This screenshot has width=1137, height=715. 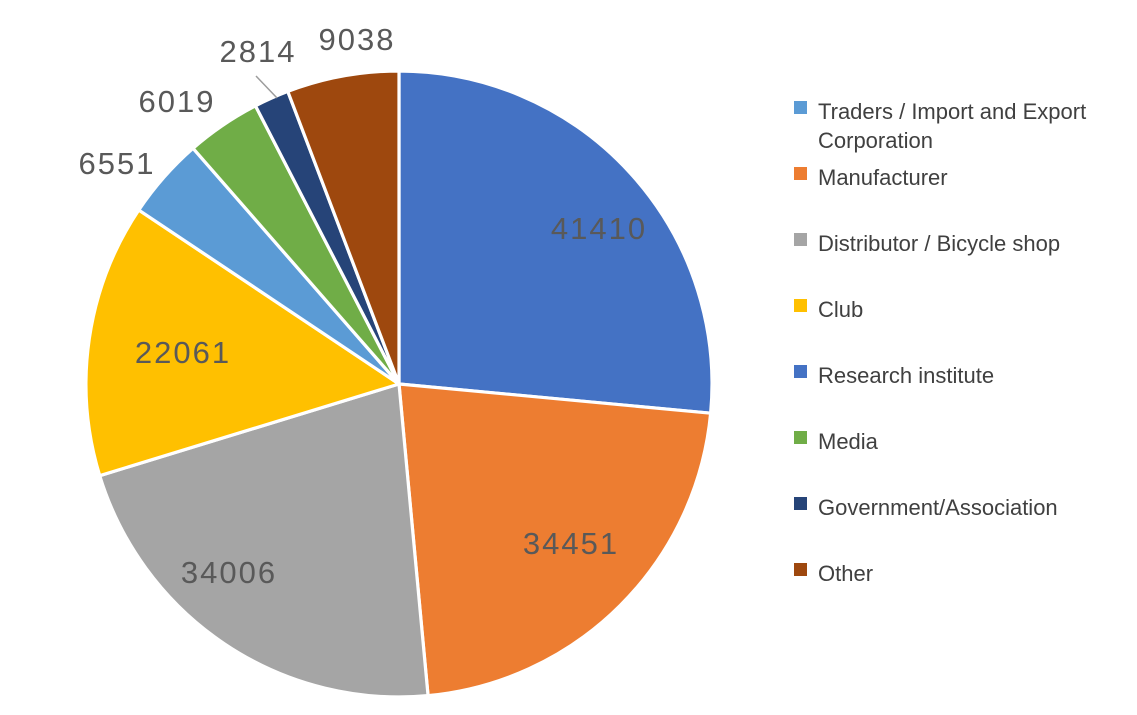 I want to click on legend-label: Manufacturer, so click(x=883, y=177).